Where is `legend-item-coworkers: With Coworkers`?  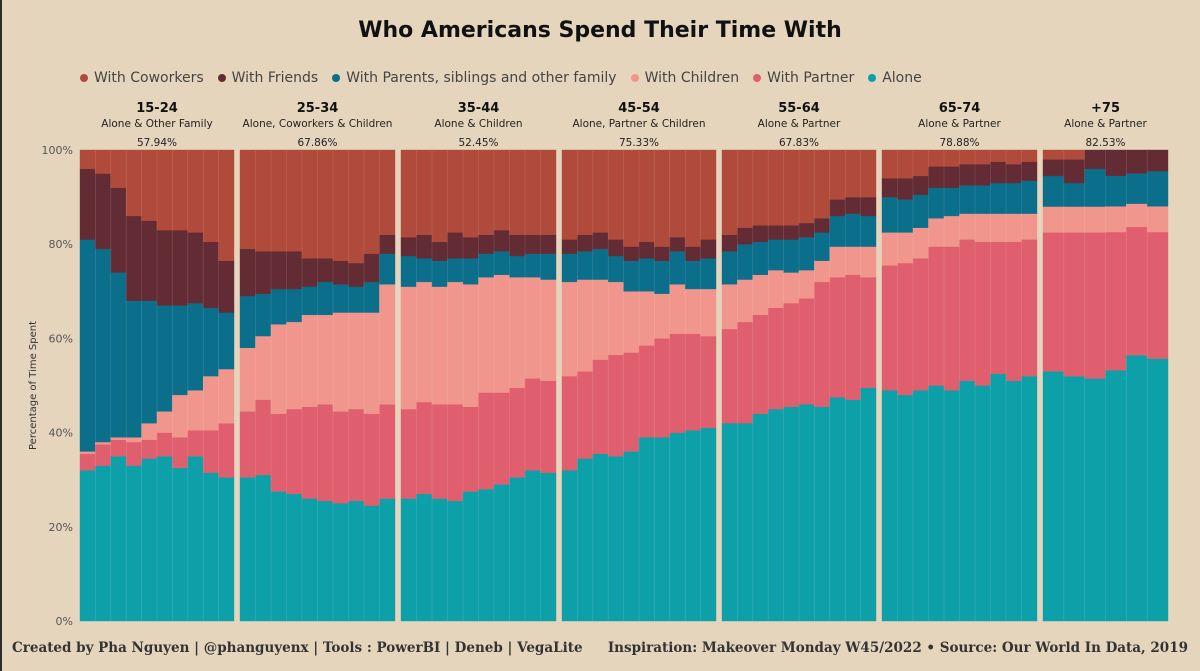
legend-item-coworkers: With Coworkers is located at coordinates (142, 78).